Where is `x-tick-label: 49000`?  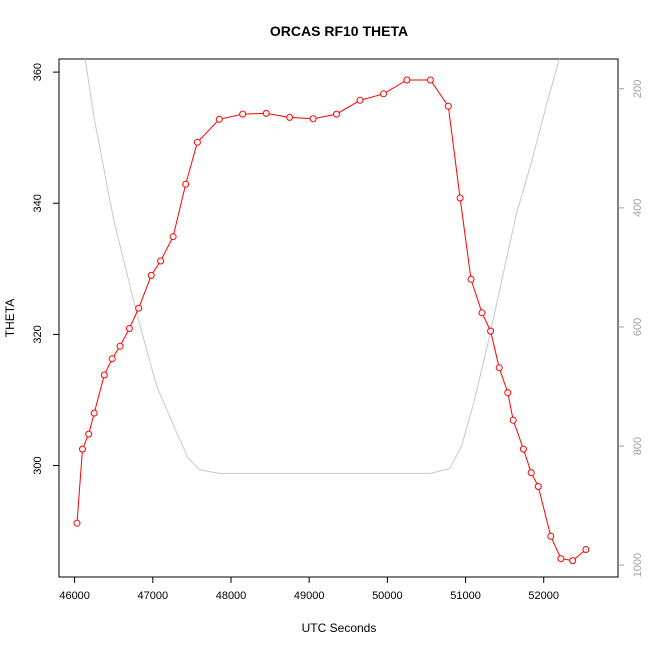 x-tick-label: 49000 is located at coordinates (309, 596).